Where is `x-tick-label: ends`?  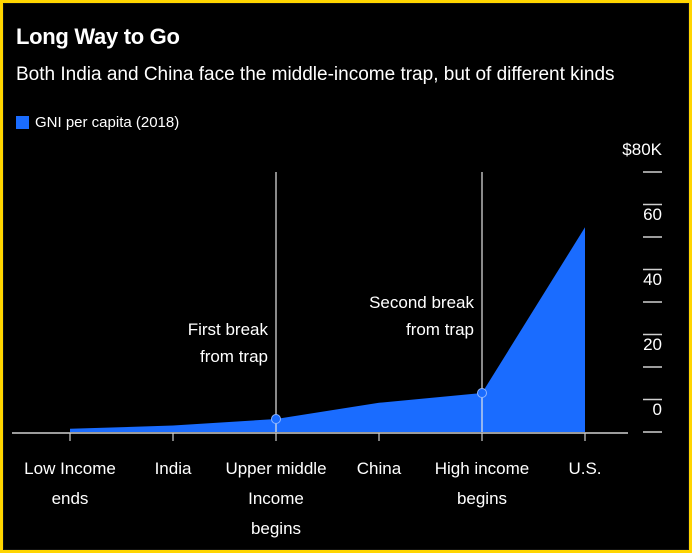 x-tick-label: ends is located at coordinates (70, 498).